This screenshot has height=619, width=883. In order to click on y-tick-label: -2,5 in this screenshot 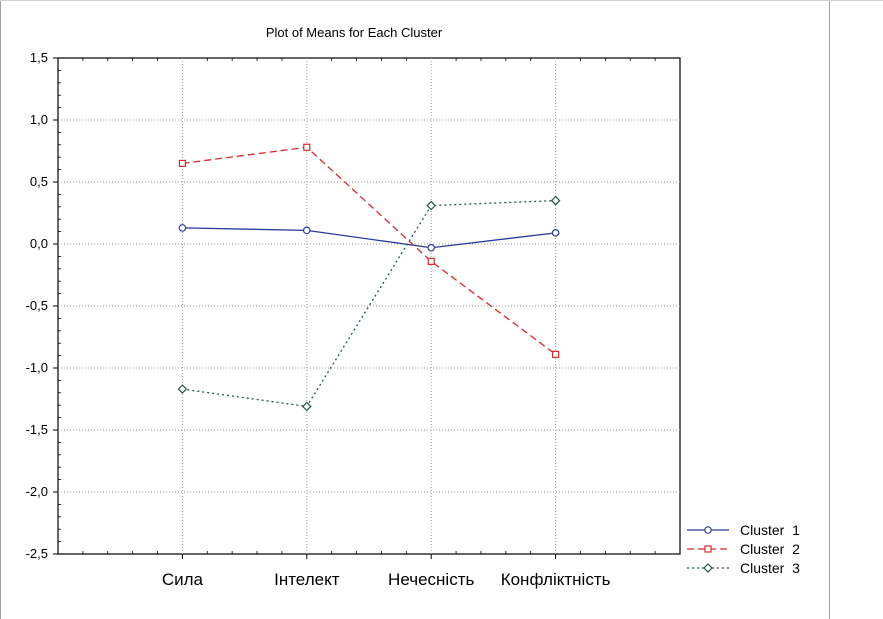, I will do `click(37, 553)`.